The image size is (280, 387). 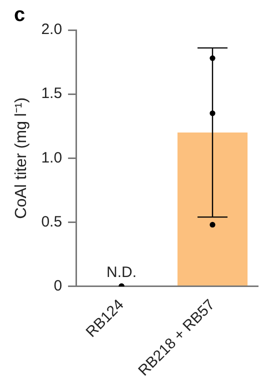 What do you see at coordinates (20, 15) in the screenshot?
I see `chart-title: c` at bounding box center [20, 15].